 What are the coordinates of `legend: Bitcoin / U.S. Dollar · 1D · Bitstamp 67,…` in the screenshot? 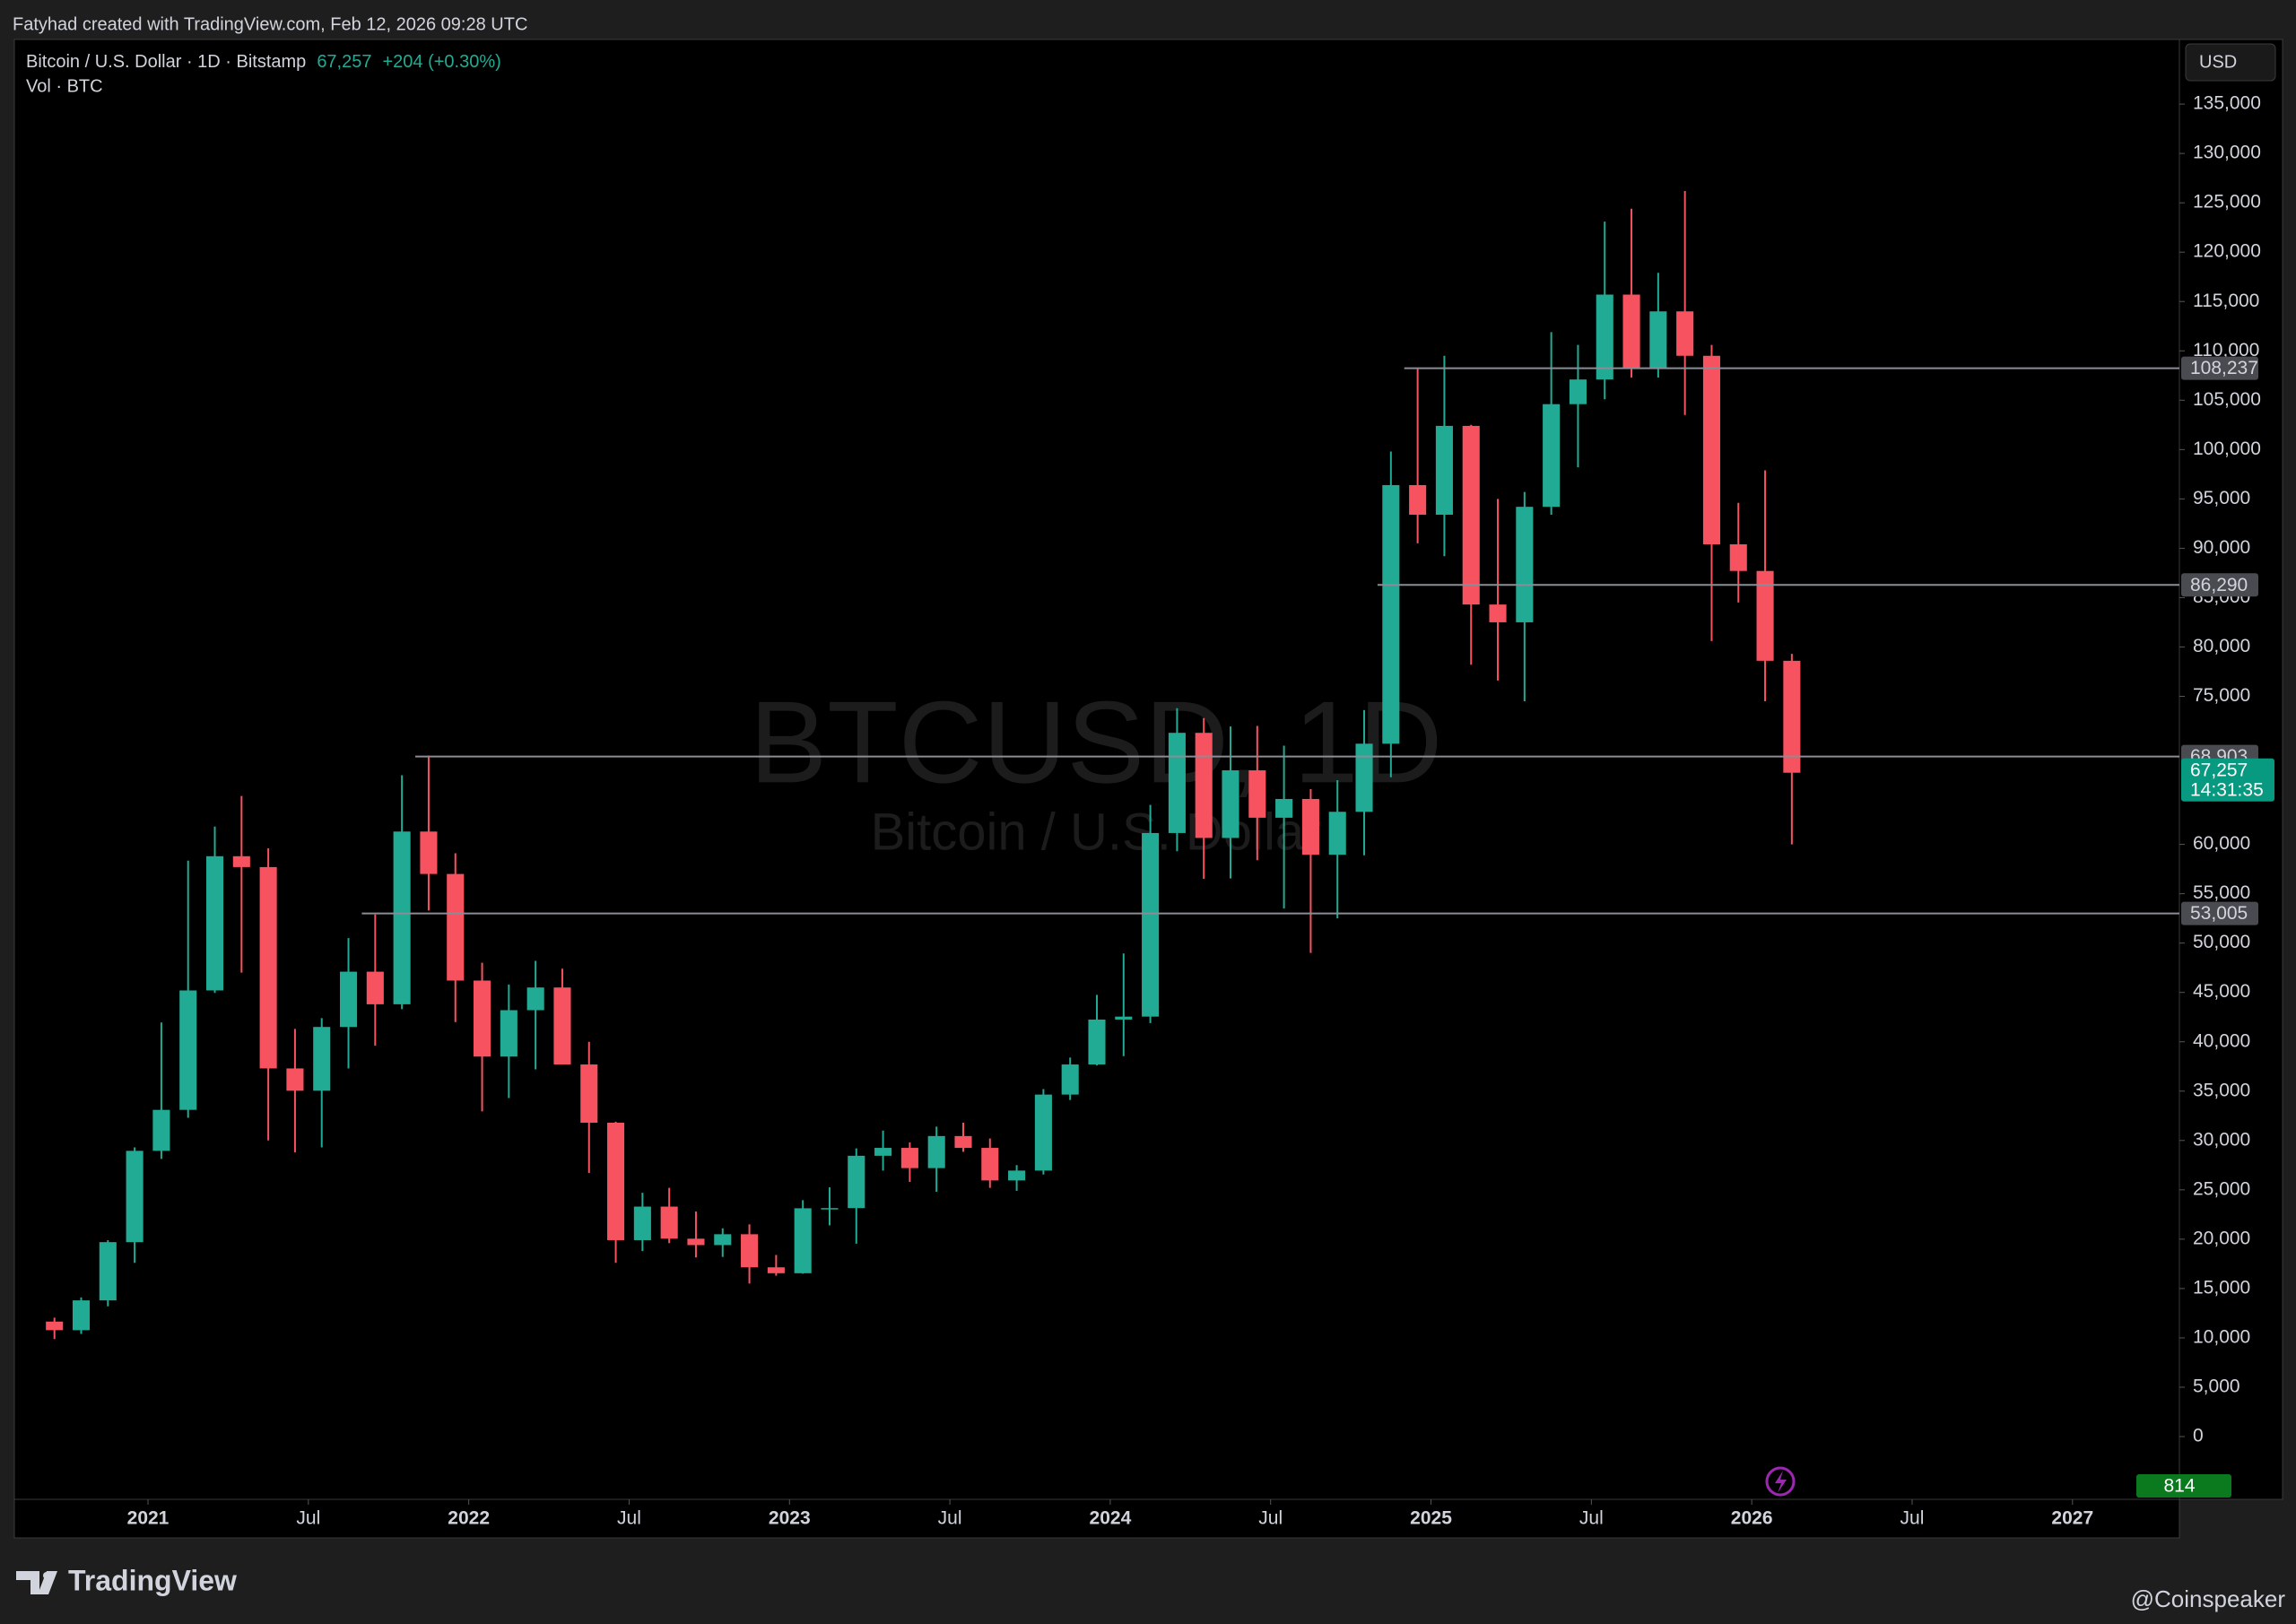 It's located at (263, 62).